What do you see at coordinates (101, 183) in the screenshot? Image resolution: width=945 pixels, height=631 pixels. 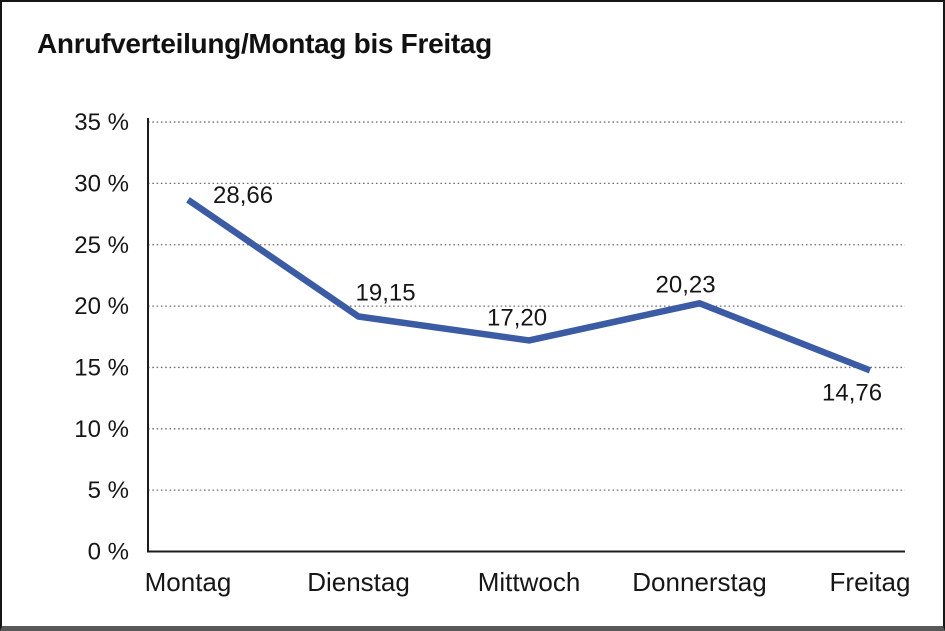 I see `y-axis-tick-label: 30 %` at bounding box center [101, 183].